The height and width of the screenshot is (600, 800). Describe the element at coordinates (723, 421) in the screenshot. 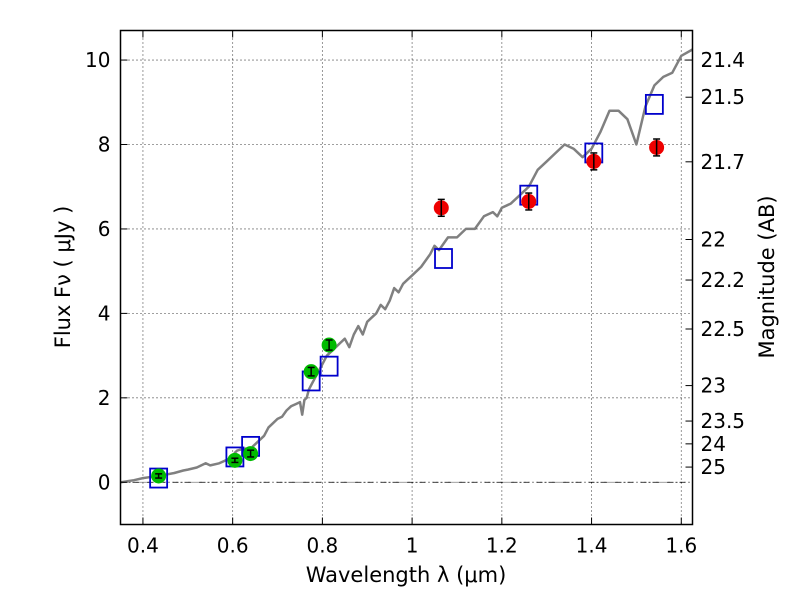

I see `right-tick-label: 23.5` at that location.